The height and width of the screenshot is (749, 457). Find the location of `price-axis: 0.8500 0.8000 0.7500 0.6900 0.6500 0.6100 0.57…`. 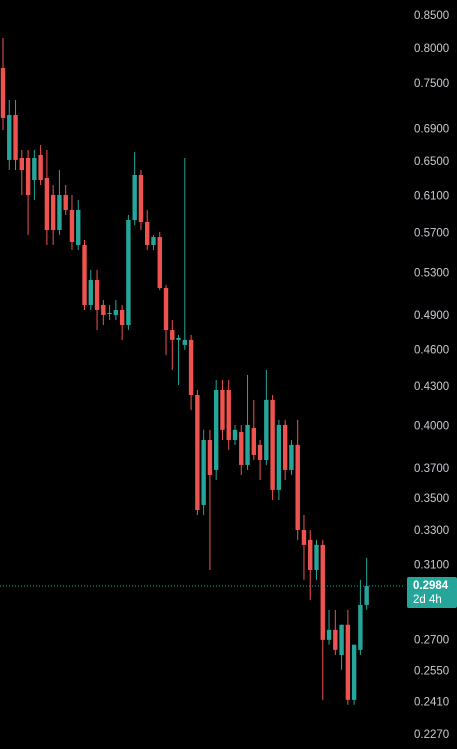

price-axis: 0.8500 0.8000 0.7500 0.6900 0.6500 0.6100 0.57… is located at coordinates (431, 375).